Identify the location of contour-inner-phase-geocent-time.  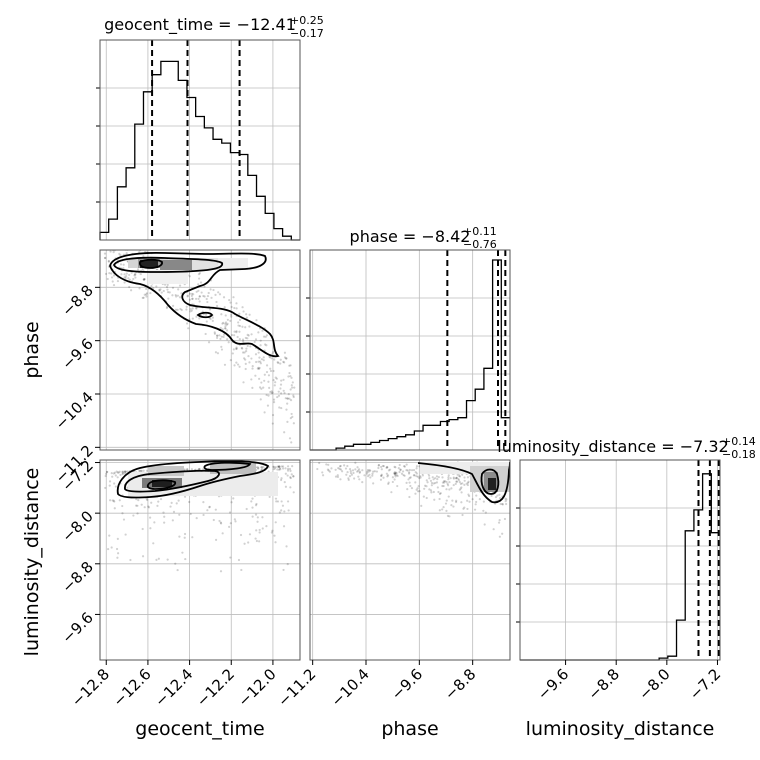
(168, 264).